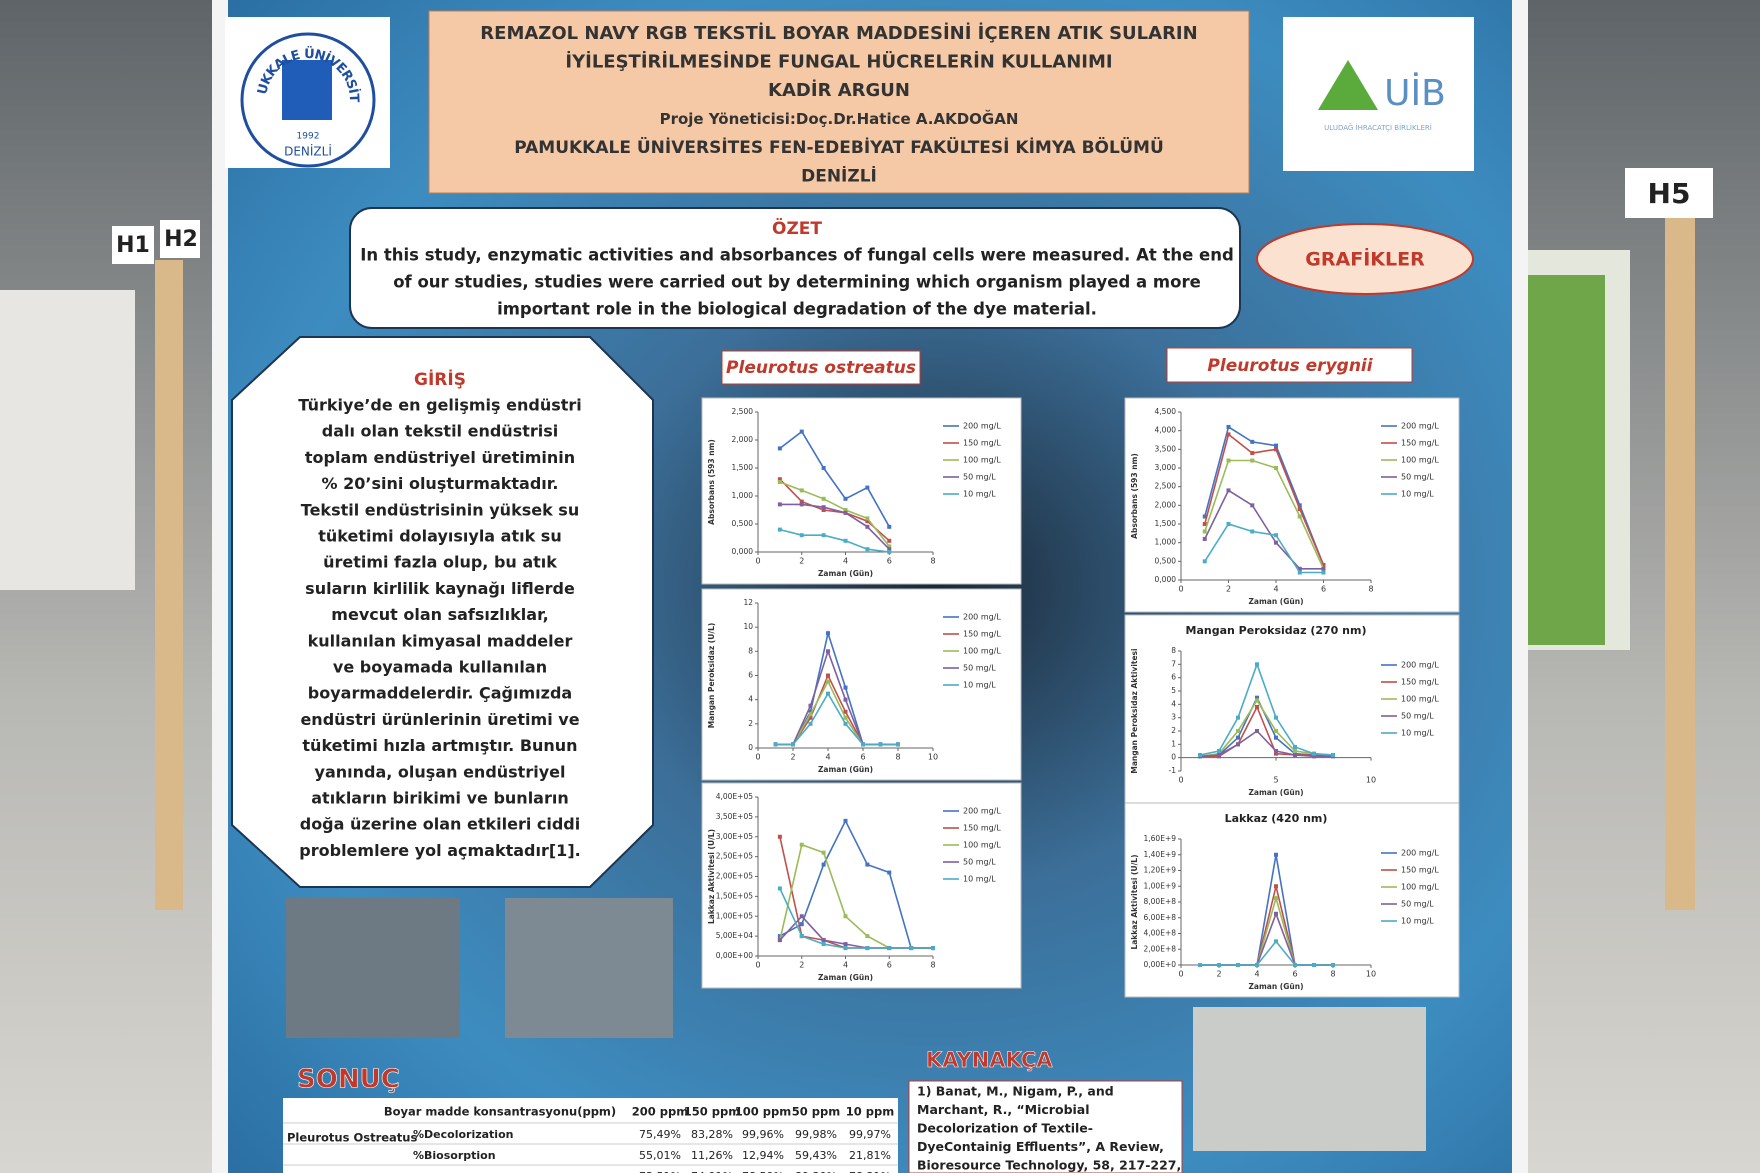 This screenshot has height=1173, width=1760. I want to click on booth-label: H5, so click(1669, 193).